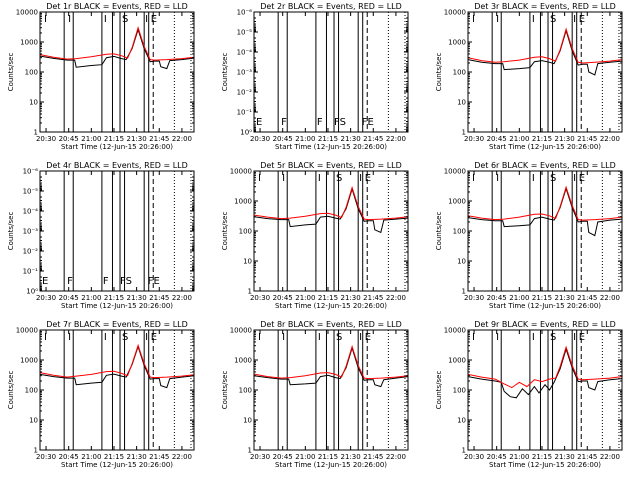 The width and height of the screenshot is (640, 484). I want to click on y-tick-label: 10⁻², so click(31, 252).